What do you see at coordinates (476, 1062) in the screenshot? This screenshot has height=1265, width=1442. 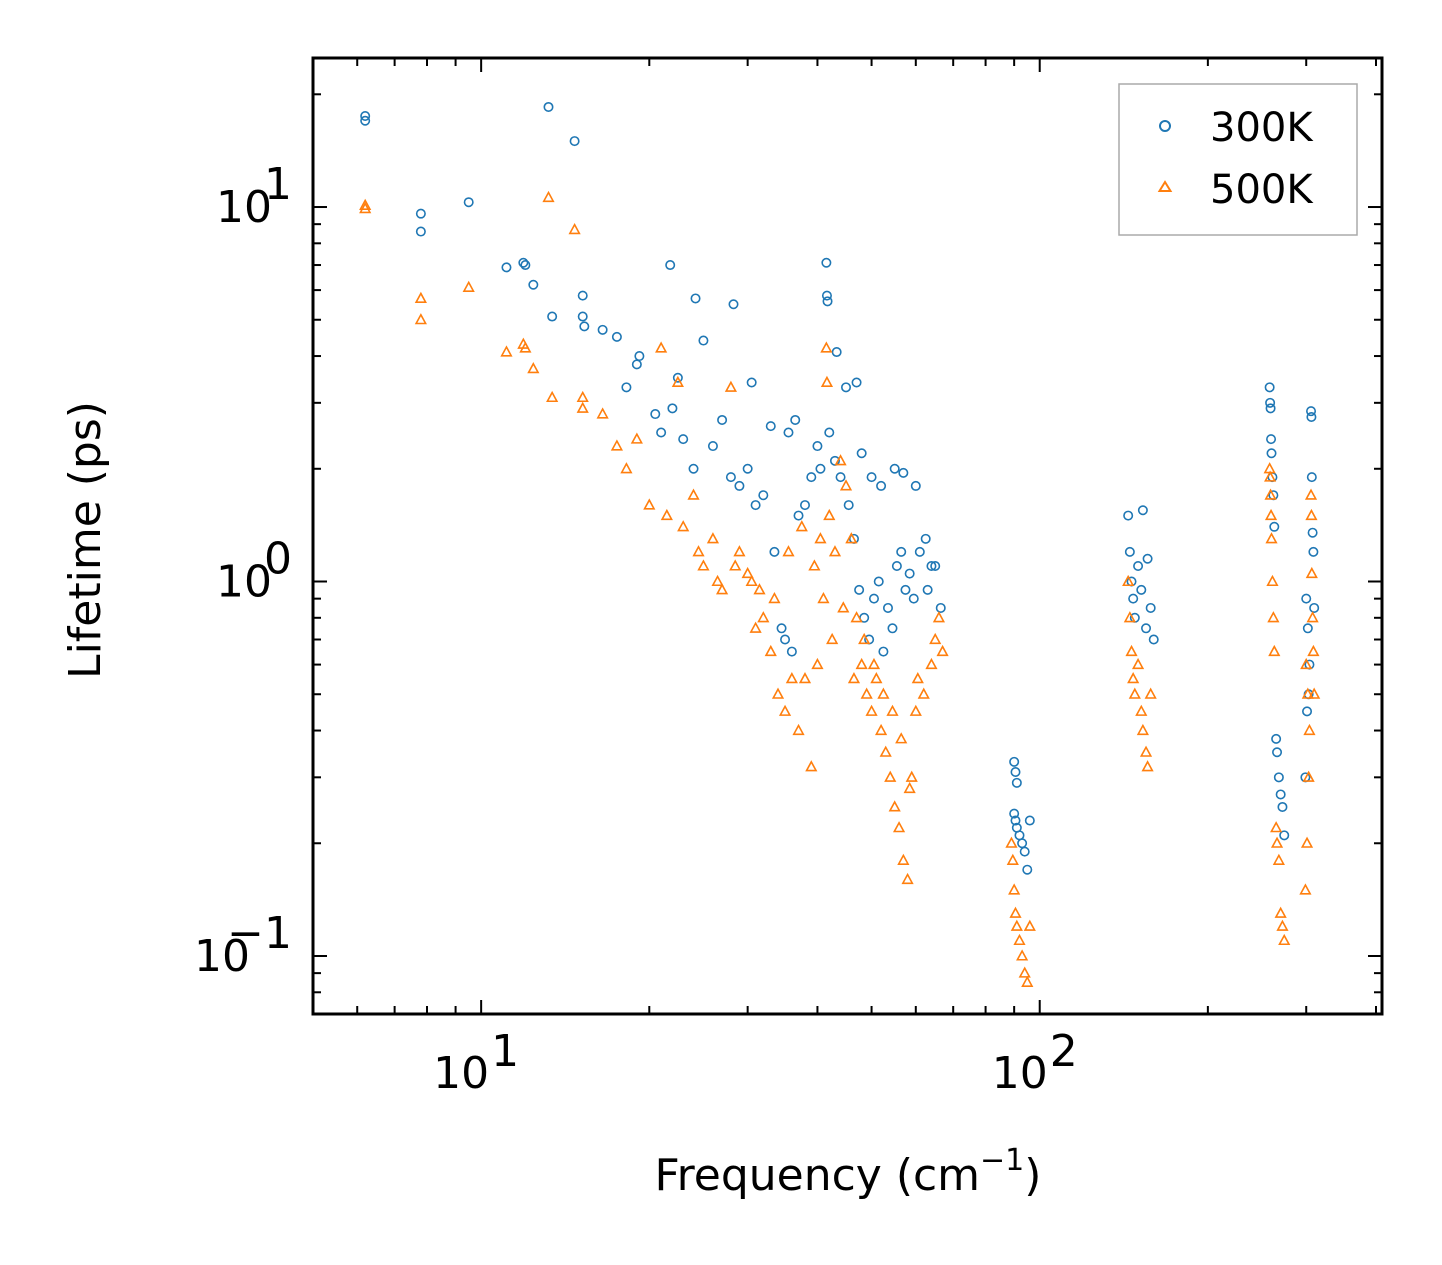 I see `x-tick-label-10: 10 1` at bounding box center [476, 1062].